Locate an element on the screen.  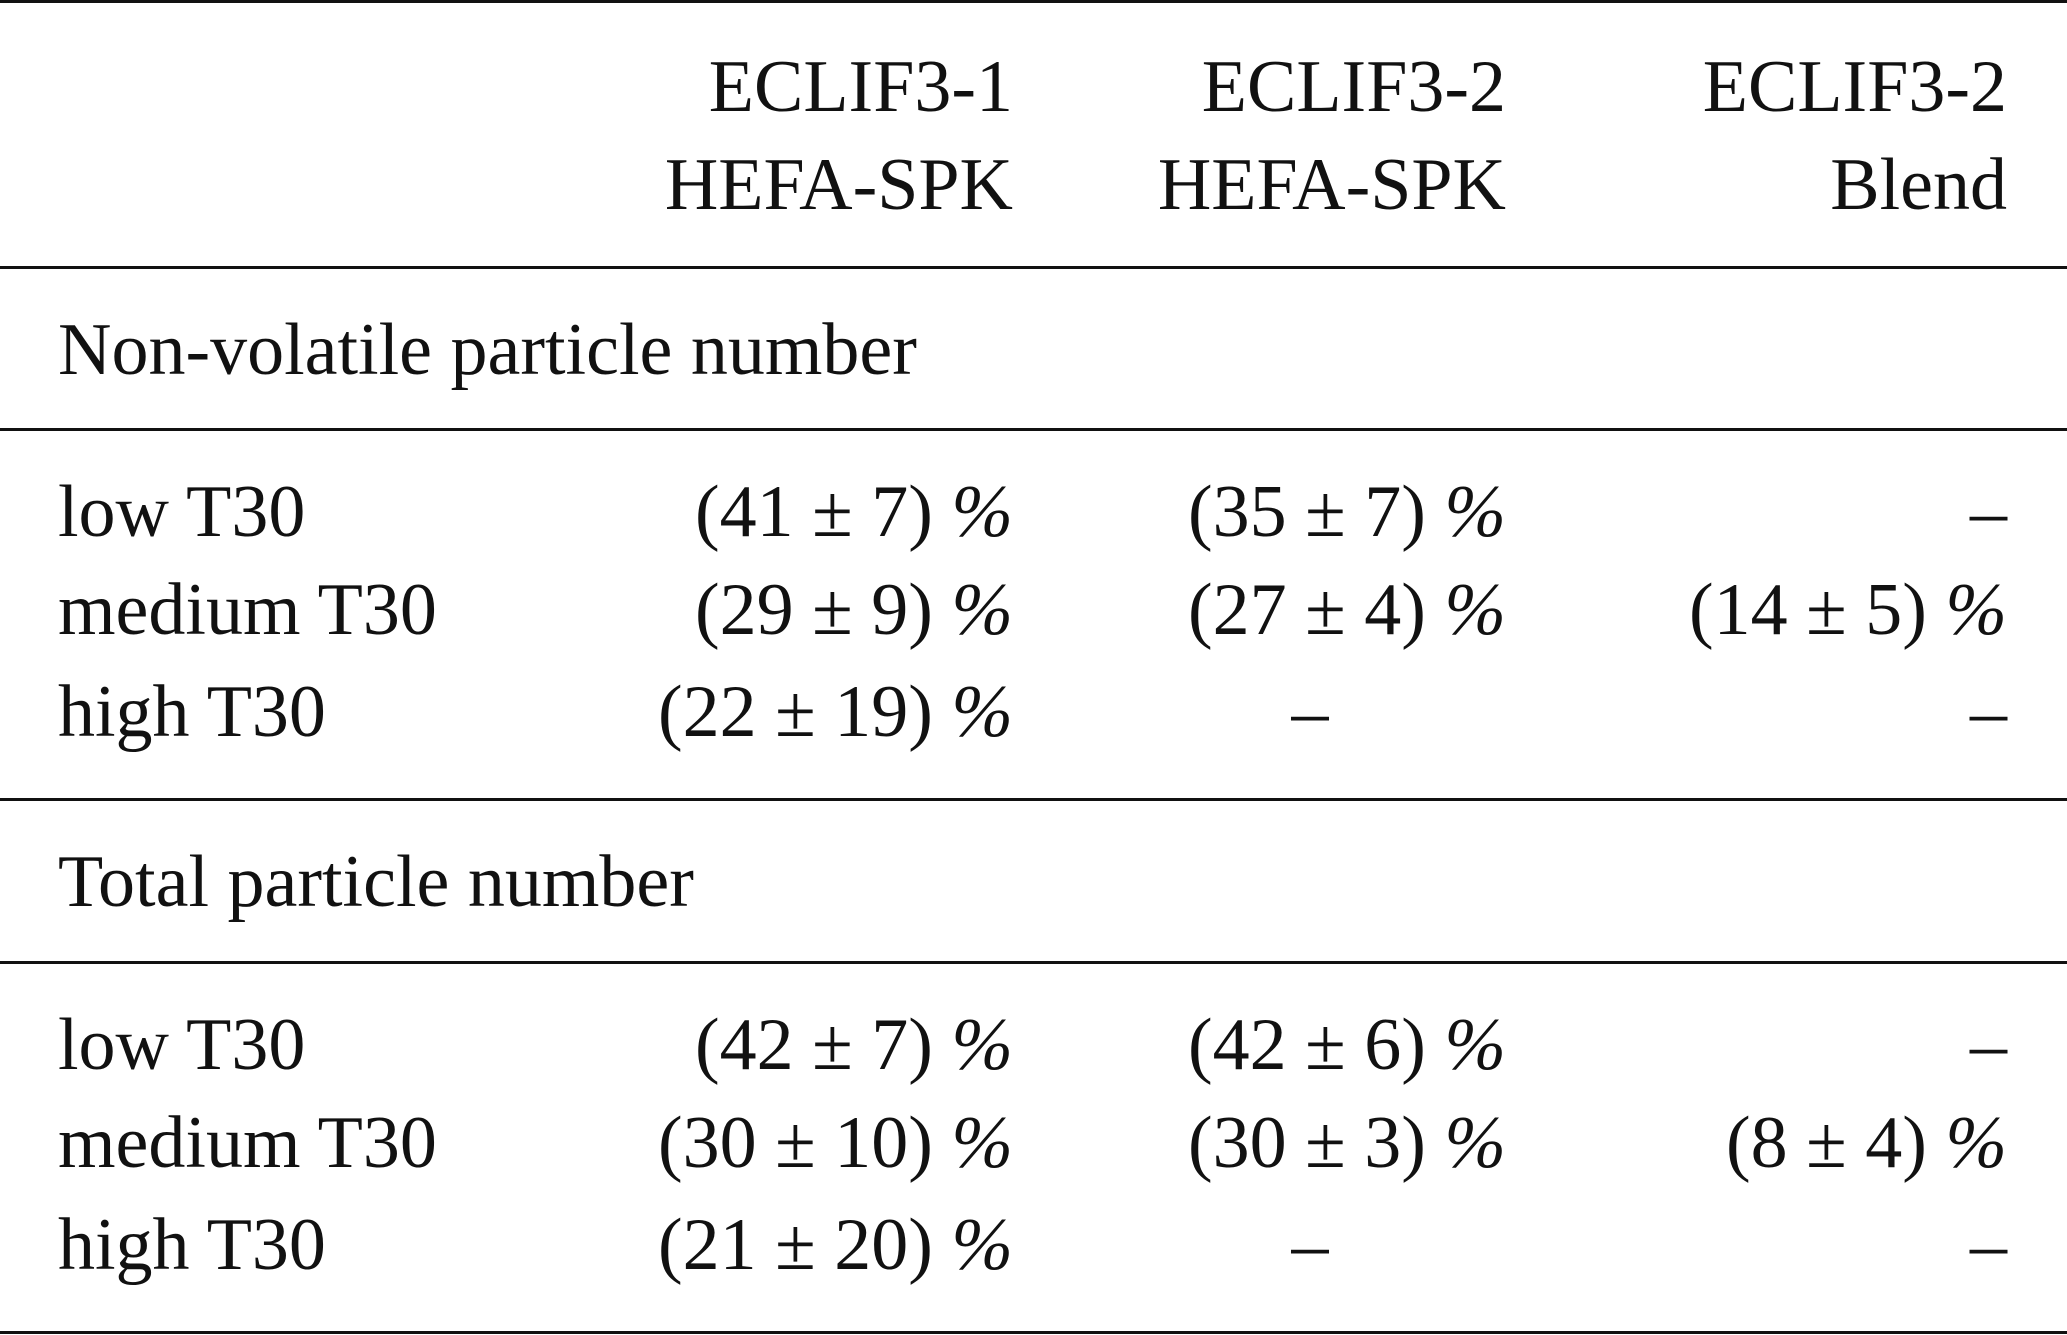
cell-value: (30 ± 3) % is located at coordinates (1346, 1143).